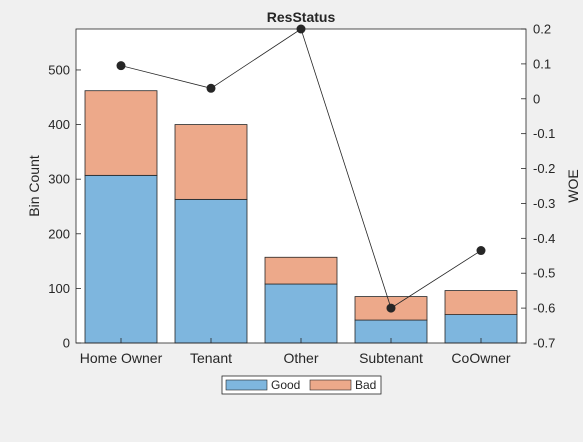 The height and width of the screenshot is (442, 583). Describe the element at coordinates (121, 358) in the screenshot. I see `x-tick-label-0: Home Owner` at that location.